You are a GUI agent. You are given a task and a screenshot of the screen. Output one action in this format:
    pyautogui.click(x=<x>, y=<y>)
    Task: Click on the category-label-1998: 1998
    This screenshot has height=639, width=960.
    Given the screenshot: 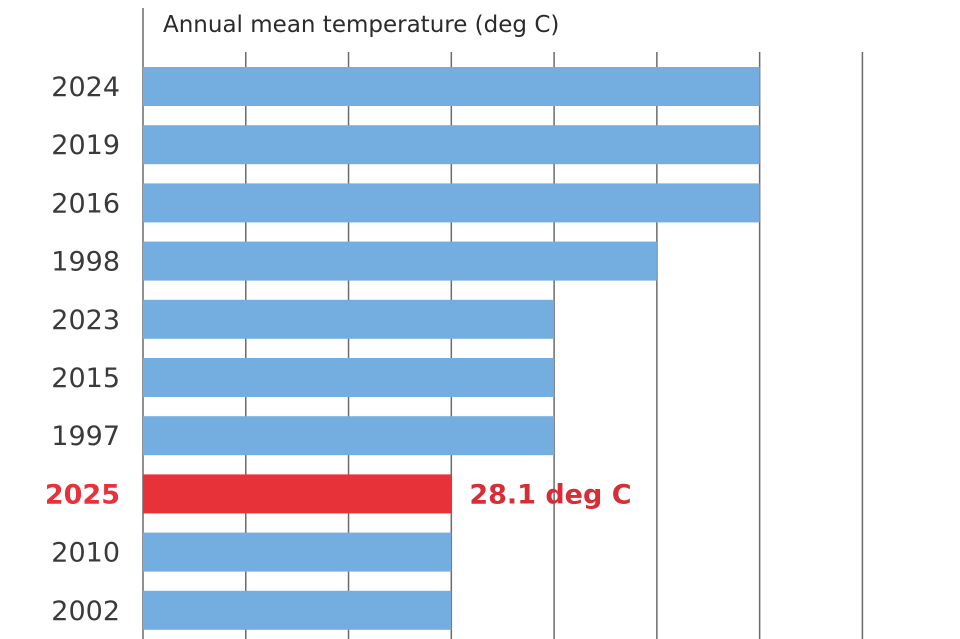 What is the action you would take?
    pyautogui.click(x=85, y=262)
    